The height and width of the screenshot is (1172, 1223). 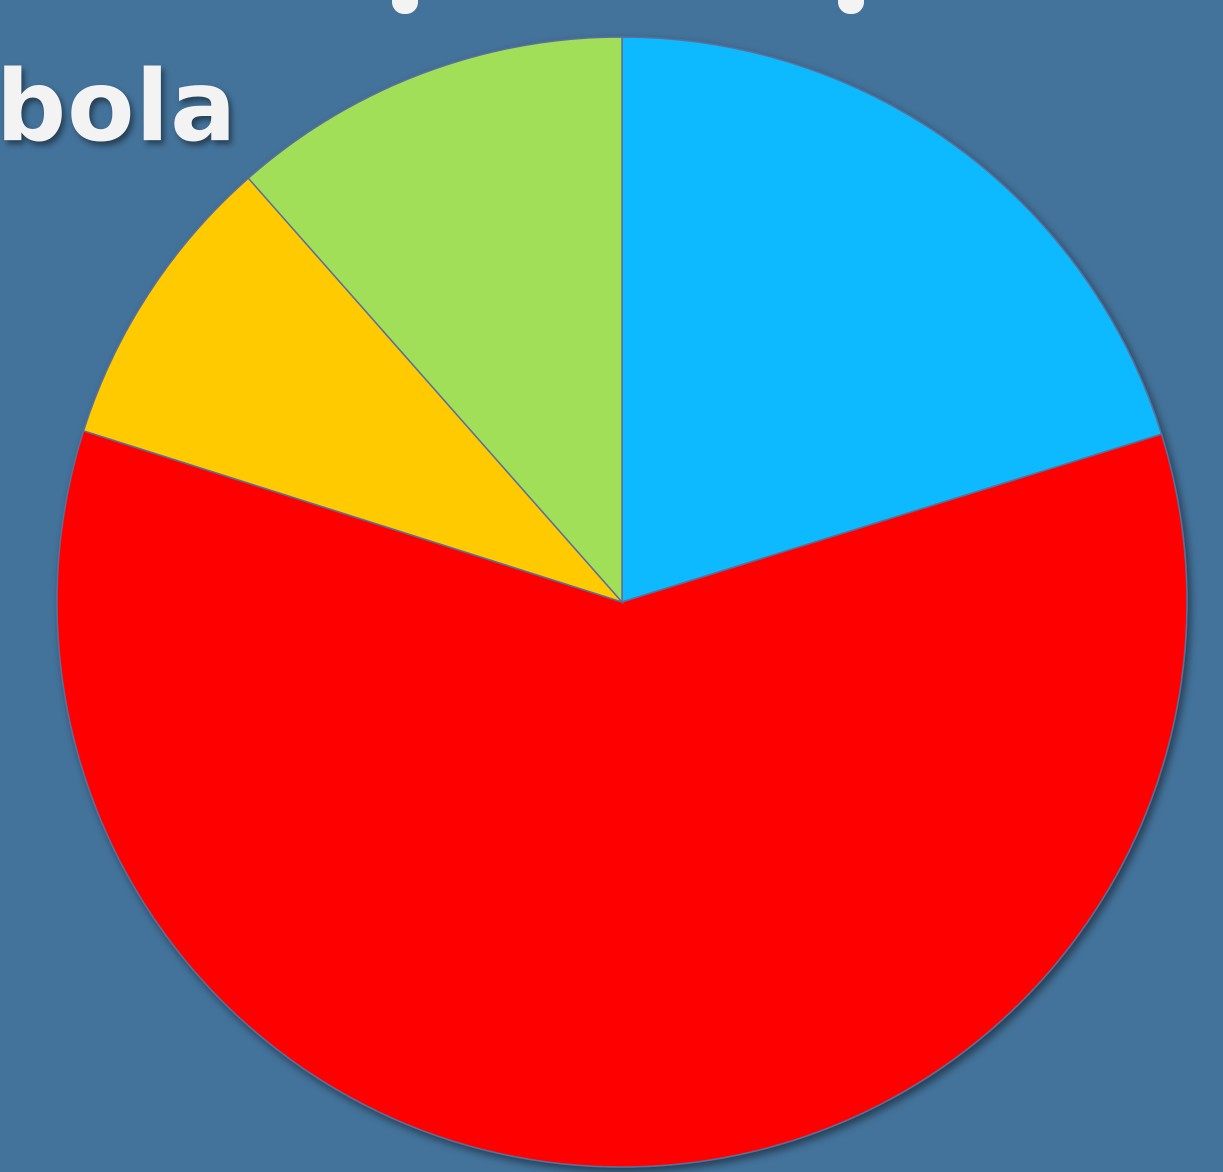 What do you see at coordinates (119, 107) in the screenshot?
I see `slide-title-fragment: bola` at bounding box center [119, 107].